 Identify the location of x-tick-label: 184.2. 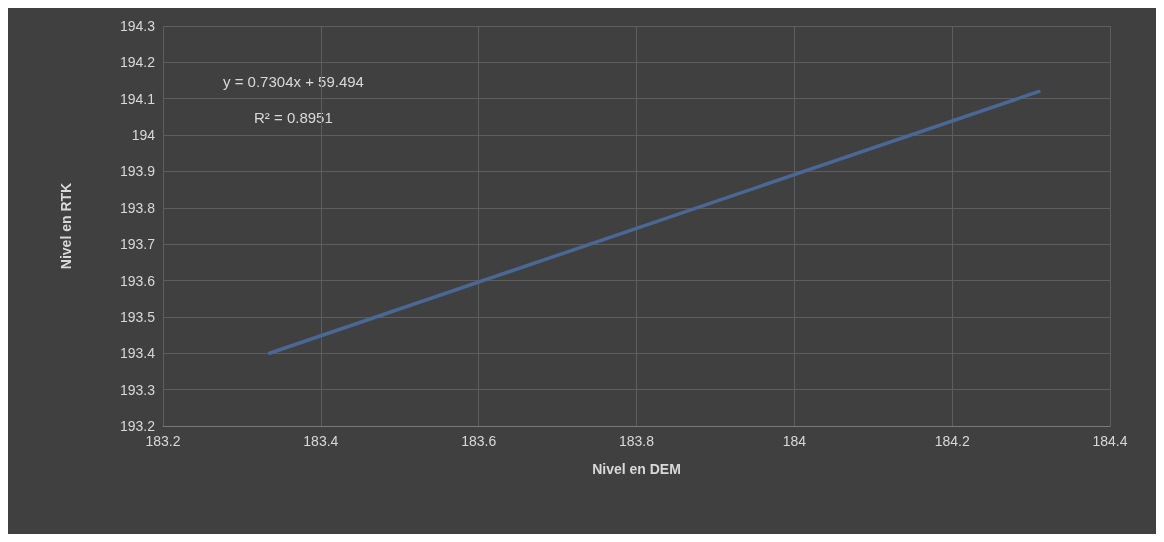
(952, 441).